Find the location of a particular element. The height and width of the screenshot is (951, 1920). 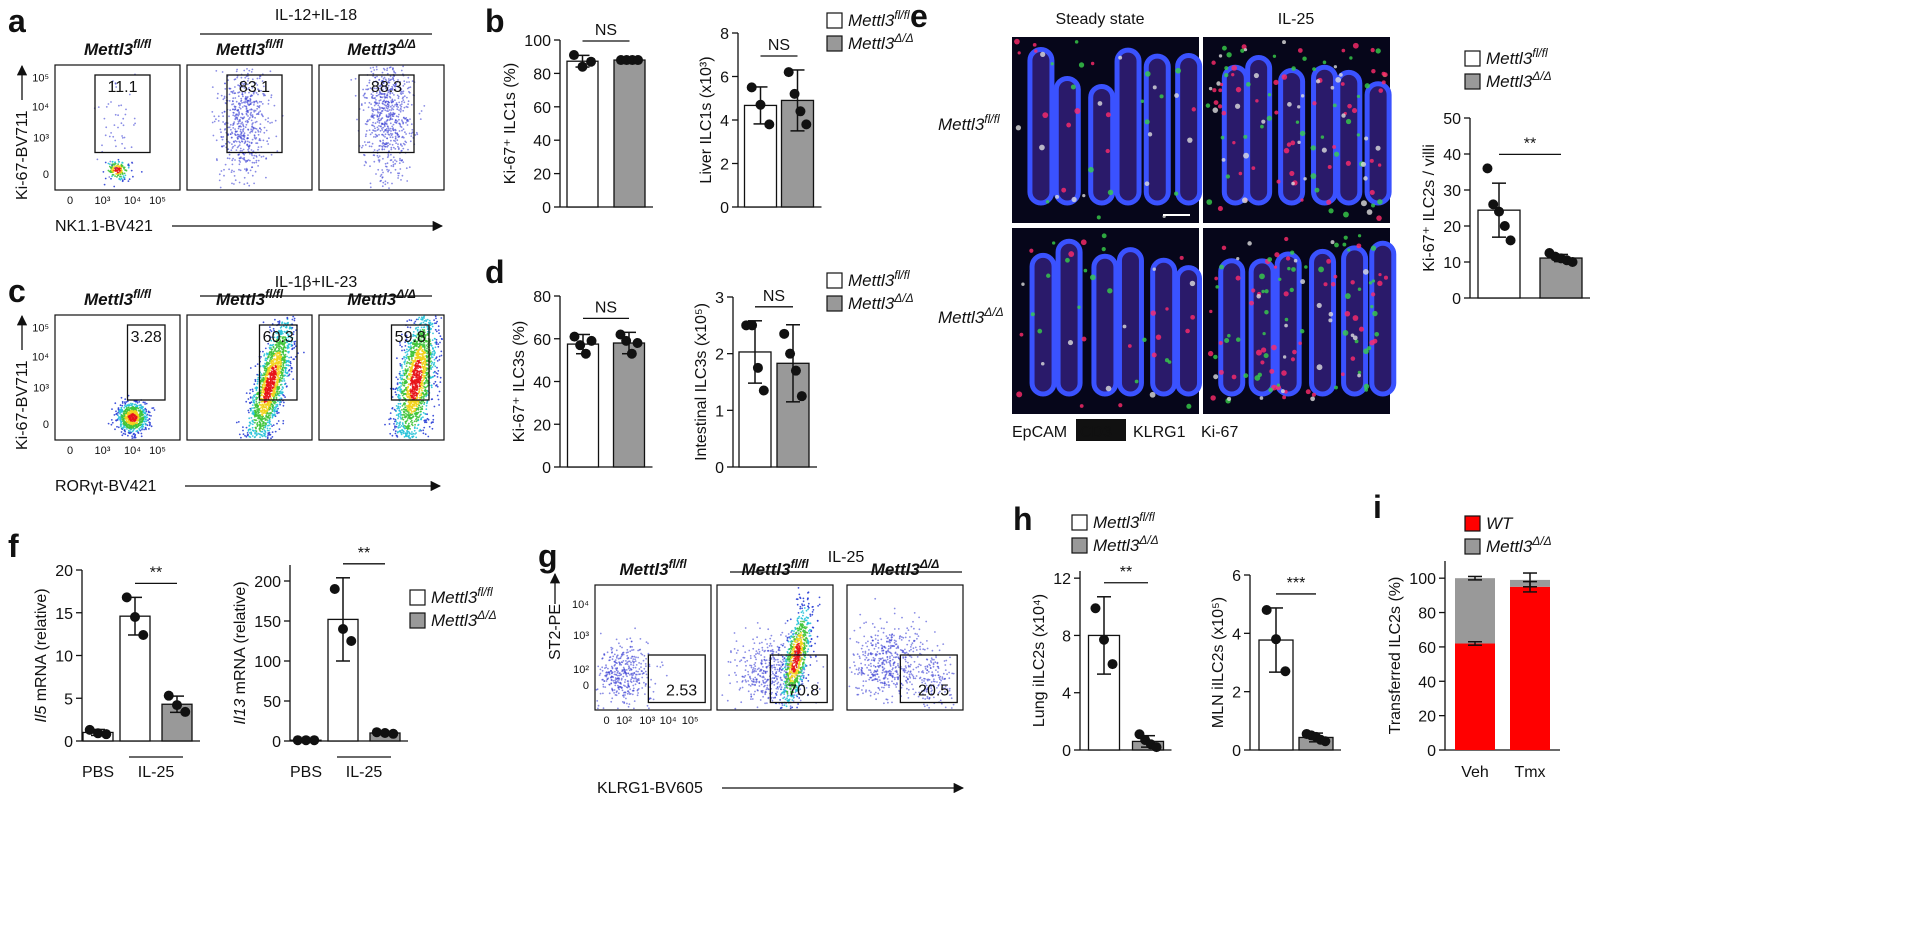

flow-y-tick-label: 10⁴ is located at coordinates (40, 107).